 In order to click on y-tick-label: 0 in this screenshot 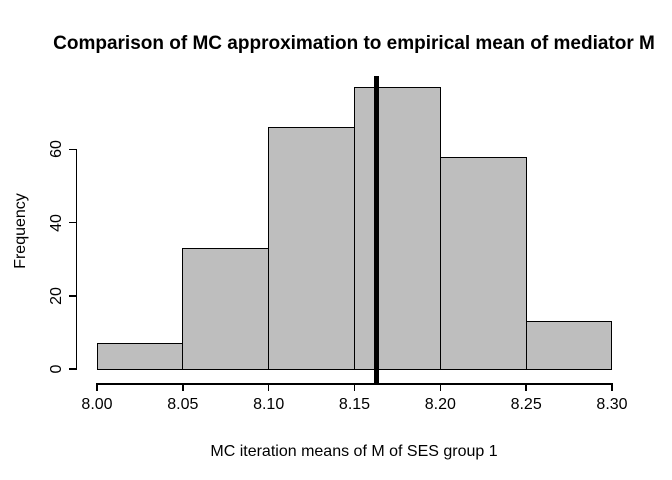, I will do `click(56, 369)`.